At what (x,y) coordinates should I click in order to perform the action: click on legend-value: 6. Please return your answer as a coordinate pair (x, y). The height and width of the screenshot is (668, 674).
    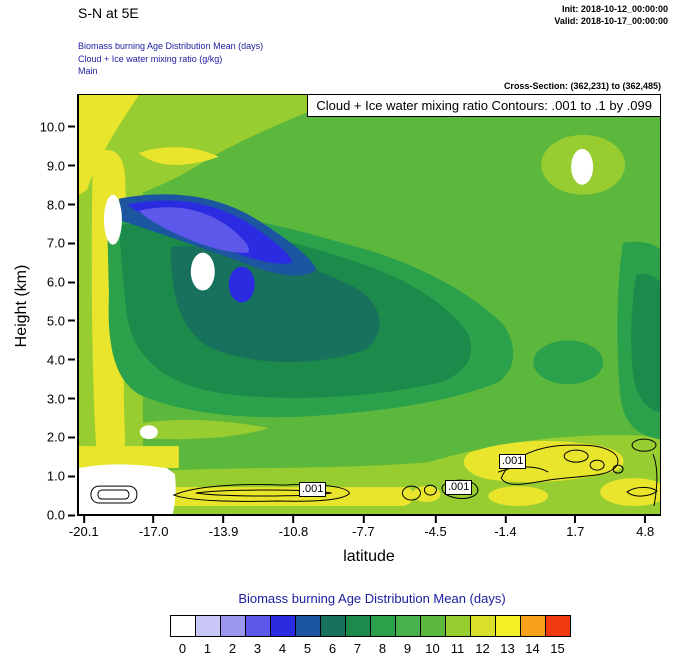
    Looking at the image, I should click on (332, 648).